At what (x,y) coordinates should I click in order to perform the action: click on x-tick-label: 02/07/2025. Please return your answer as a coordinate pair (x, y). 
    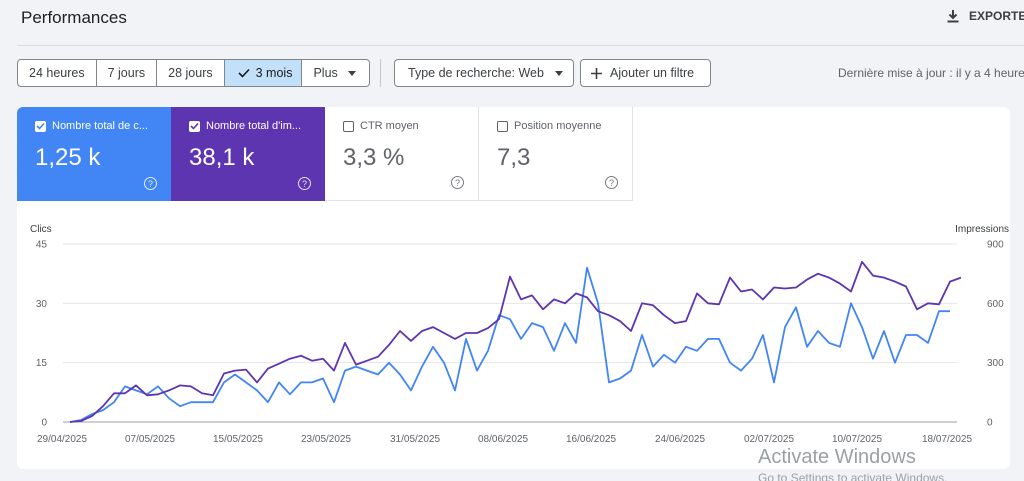
    Looking at the image, I should click on (769, 439).